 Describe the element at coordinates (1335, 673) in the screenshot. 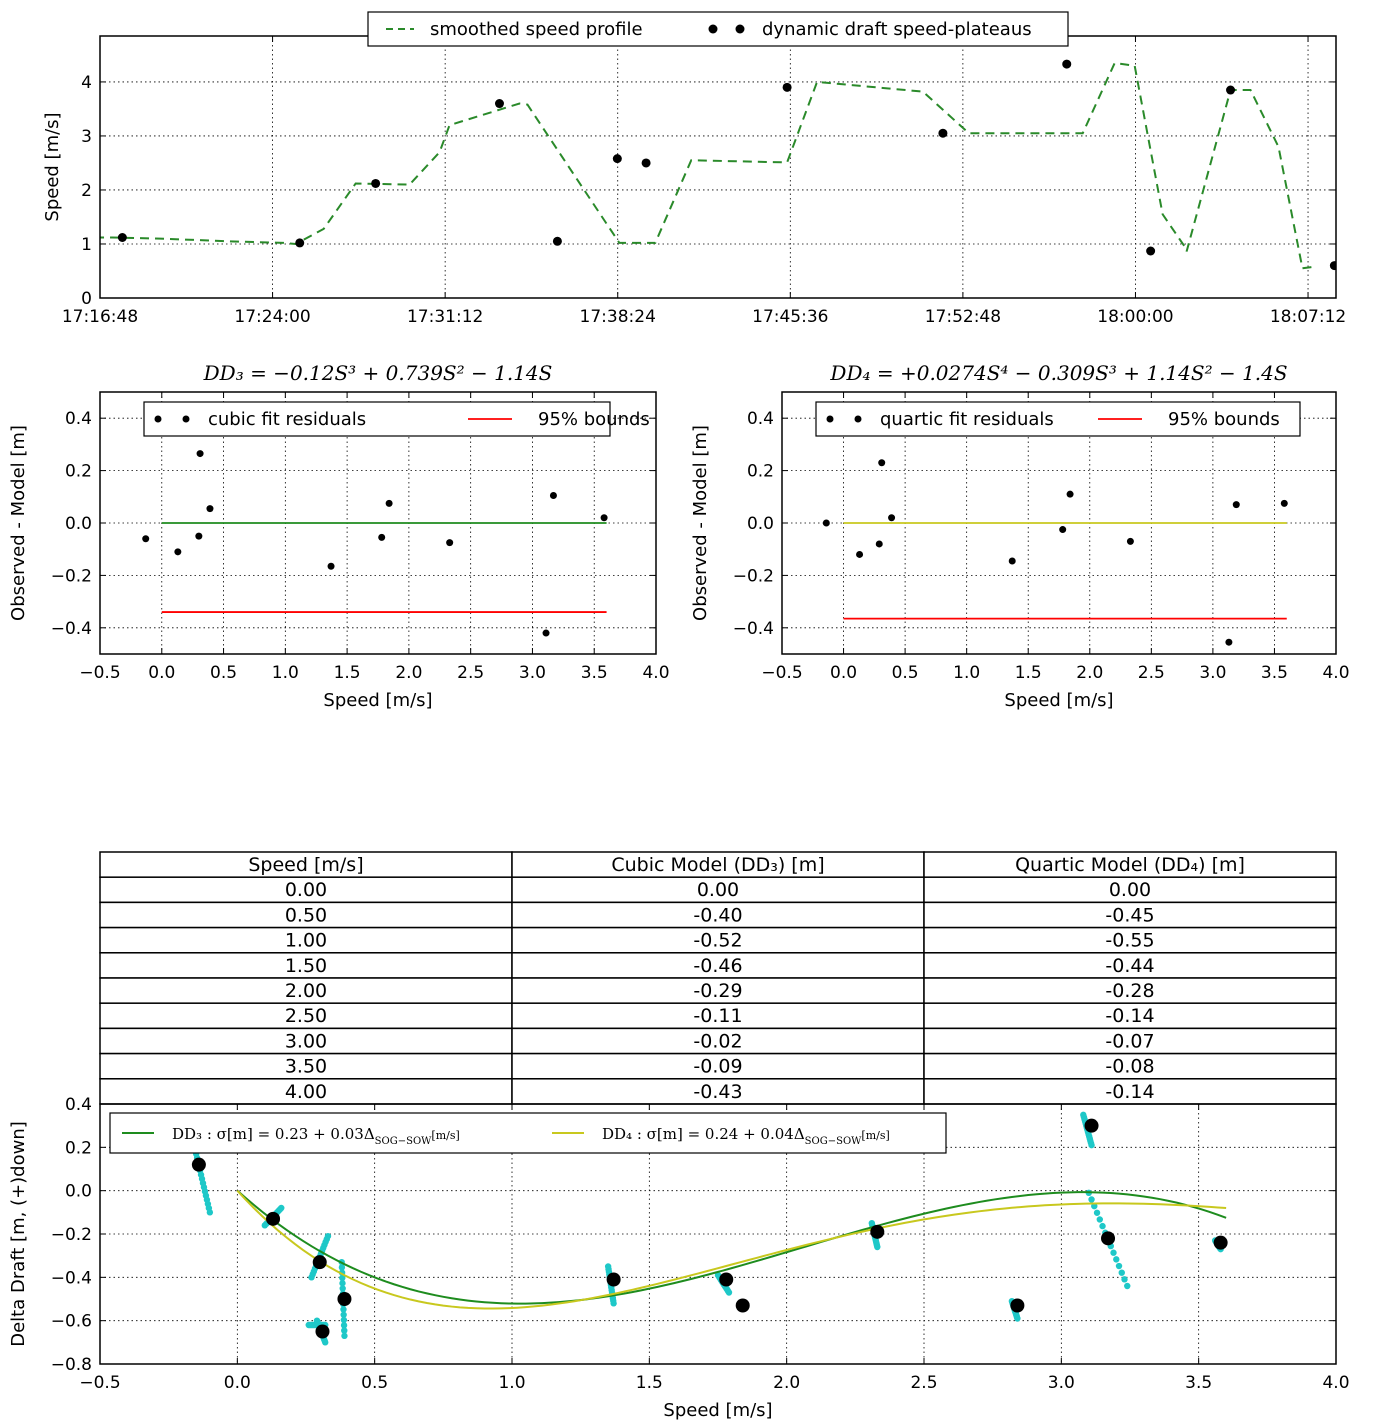

I see `quartic-residuals-xtick-label: 4.0` at that location.